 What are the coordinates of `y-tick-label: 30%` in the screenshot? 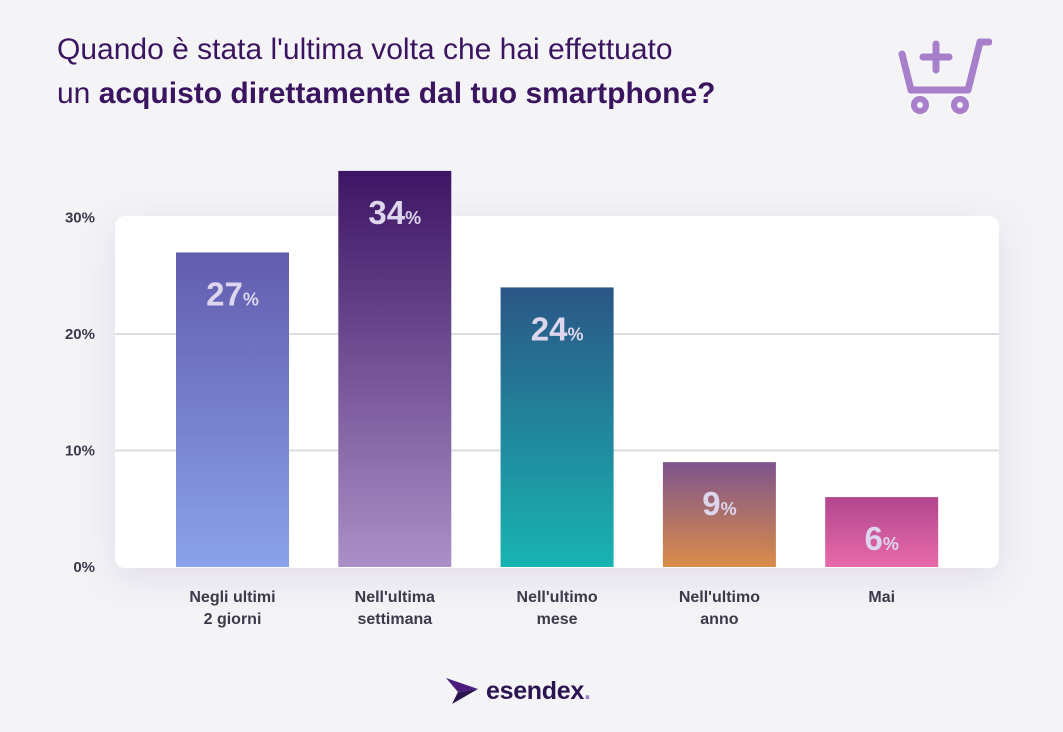 It's located at (80, 218).